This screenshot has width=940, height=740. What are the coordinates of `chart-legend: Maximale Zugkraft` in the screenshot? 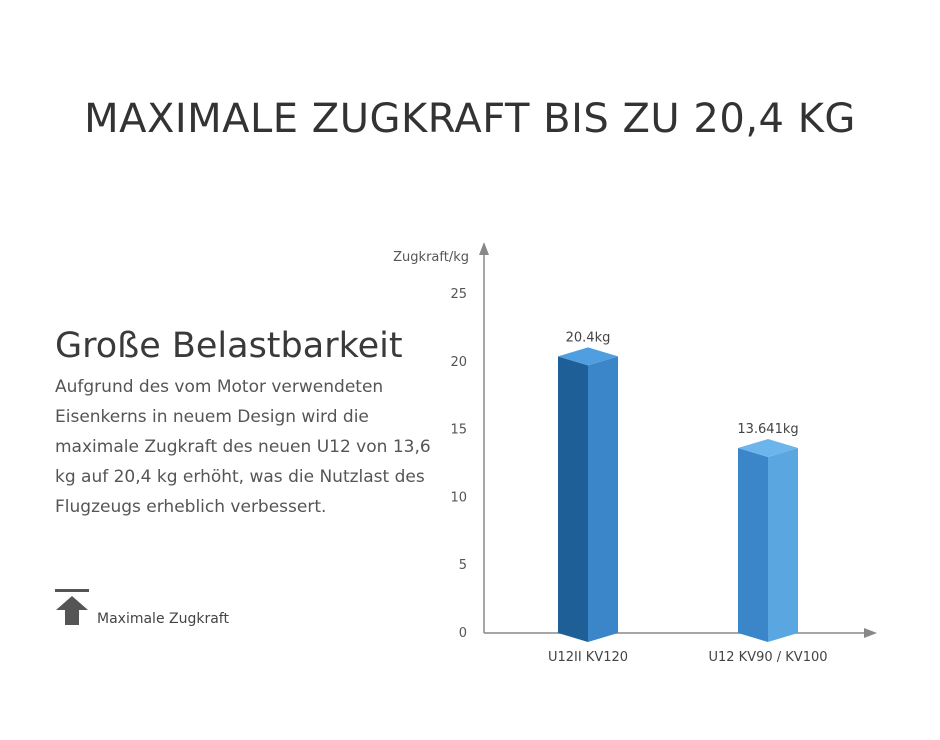 It's located at (165, 609).